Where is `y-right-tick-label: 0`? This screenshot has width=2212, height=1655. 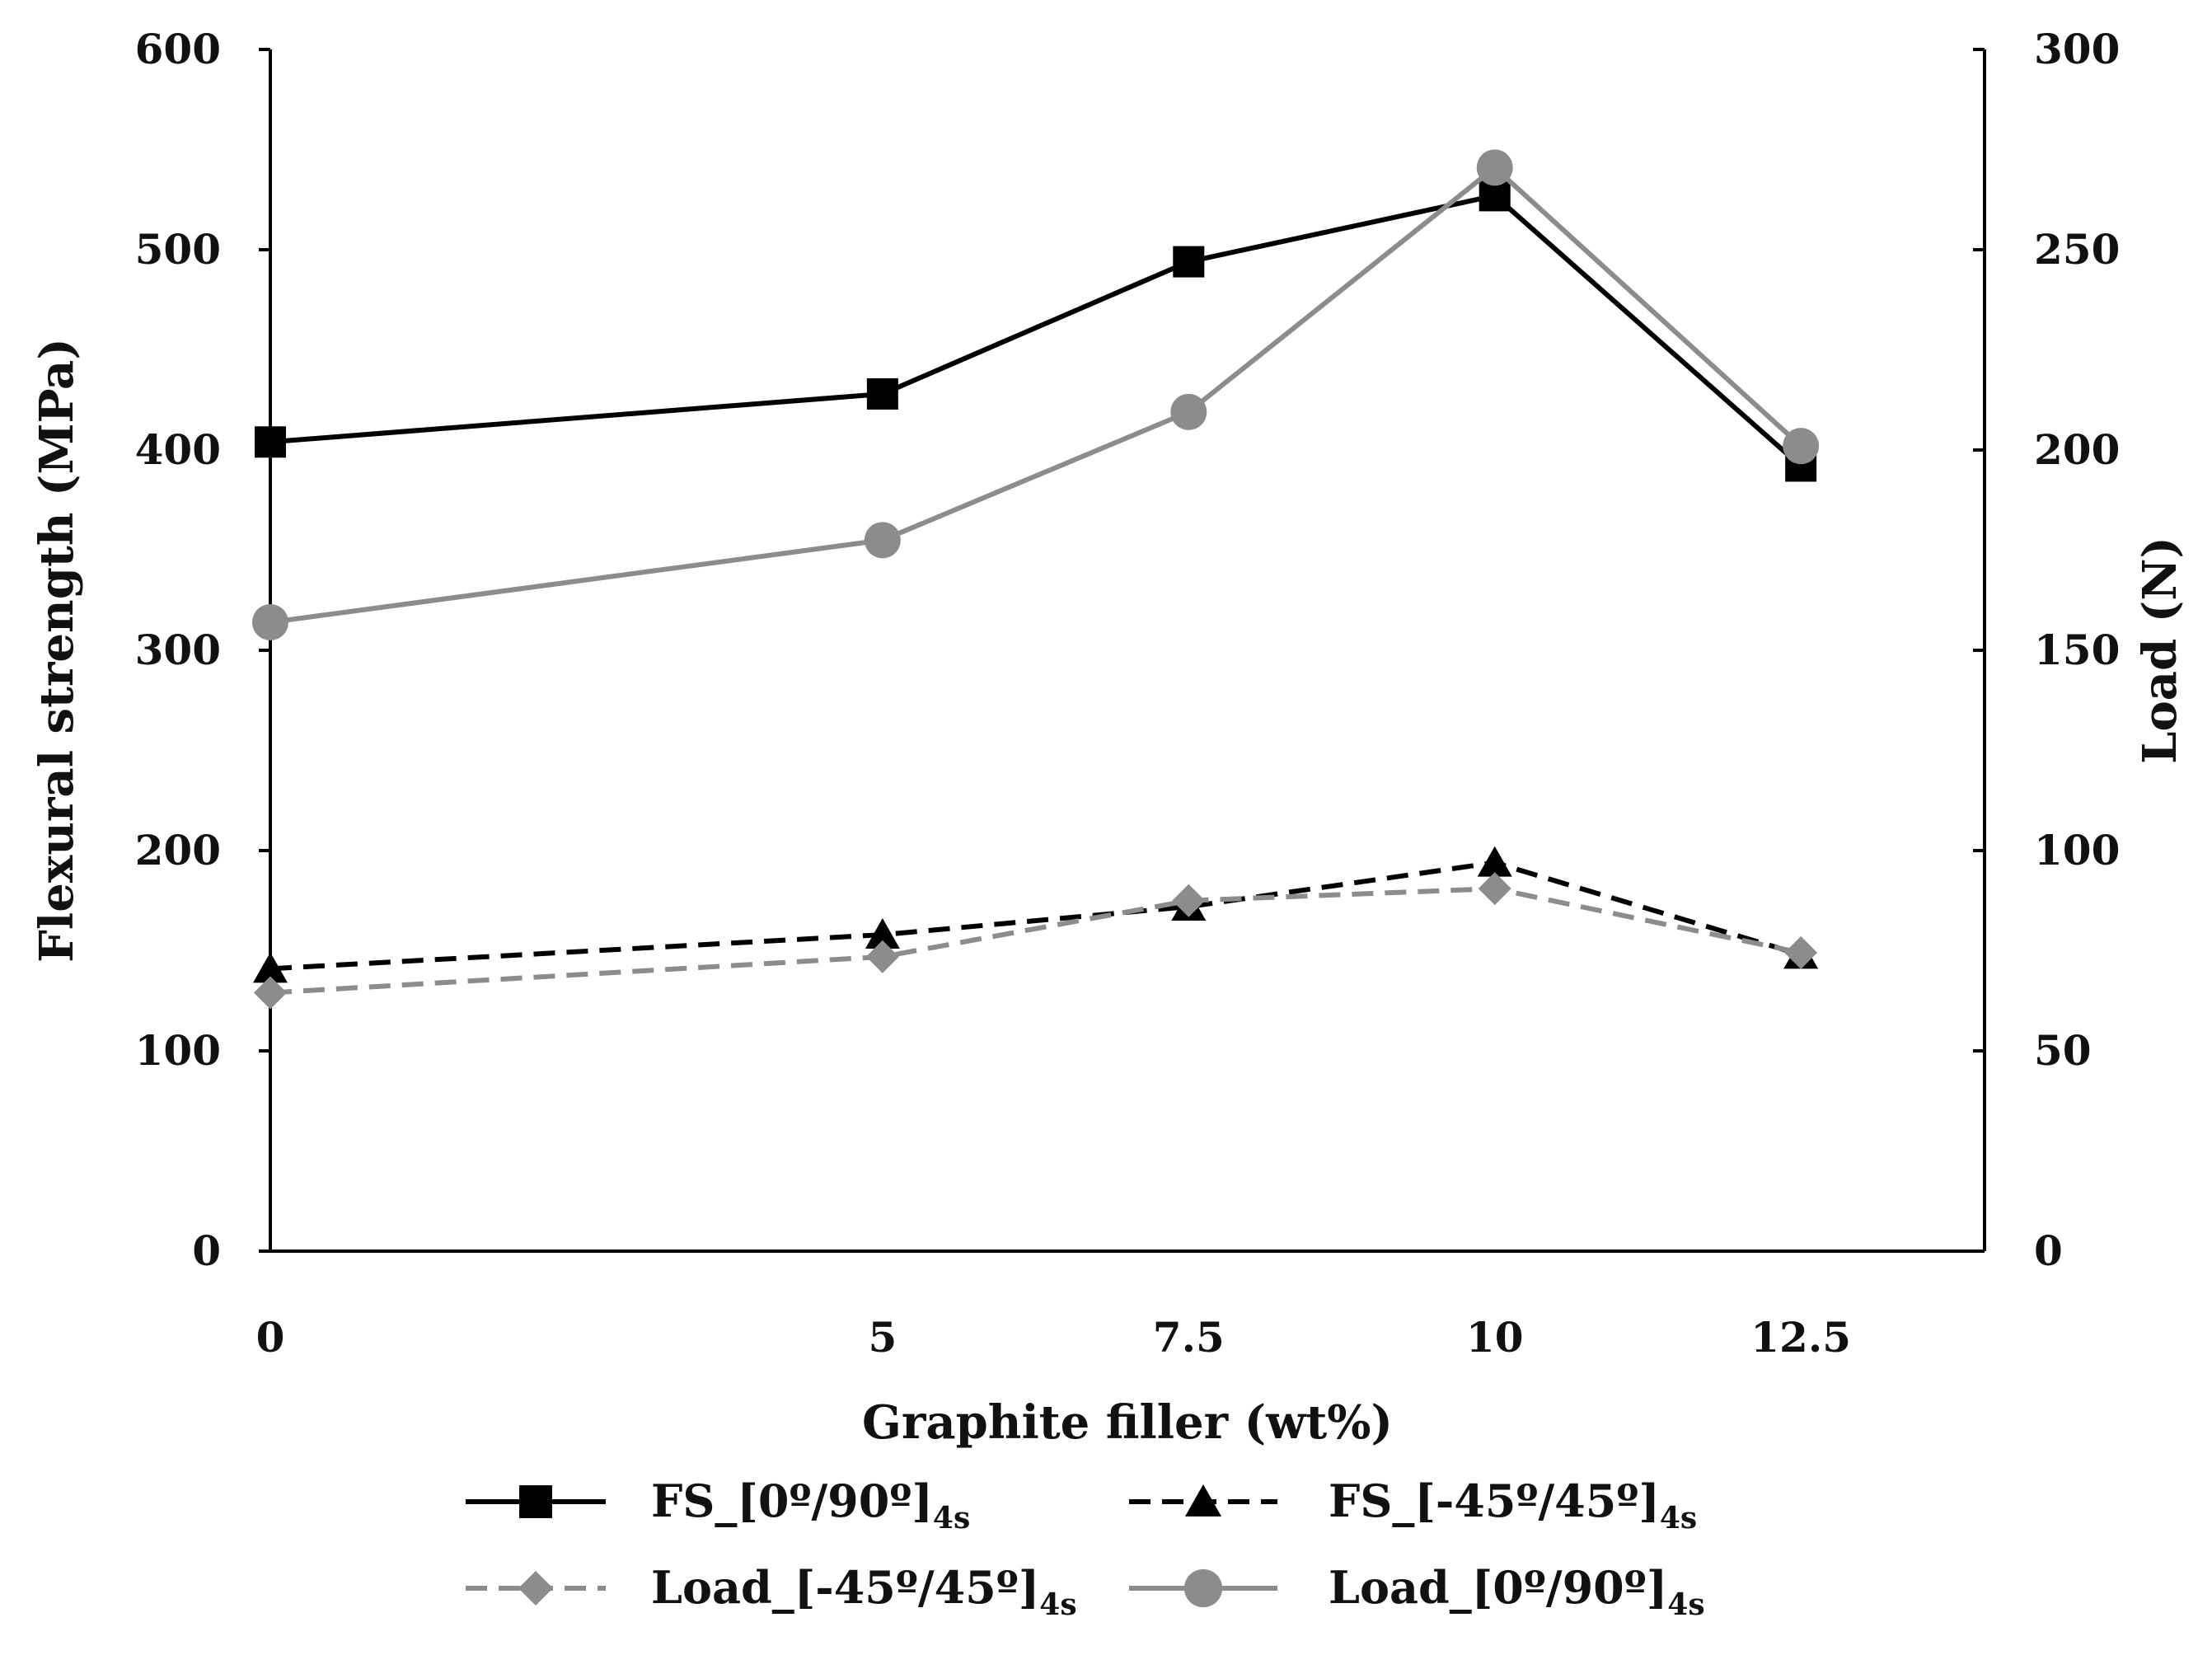
y-right-tick-label: 0 is located at coordinates (2048, 1251).